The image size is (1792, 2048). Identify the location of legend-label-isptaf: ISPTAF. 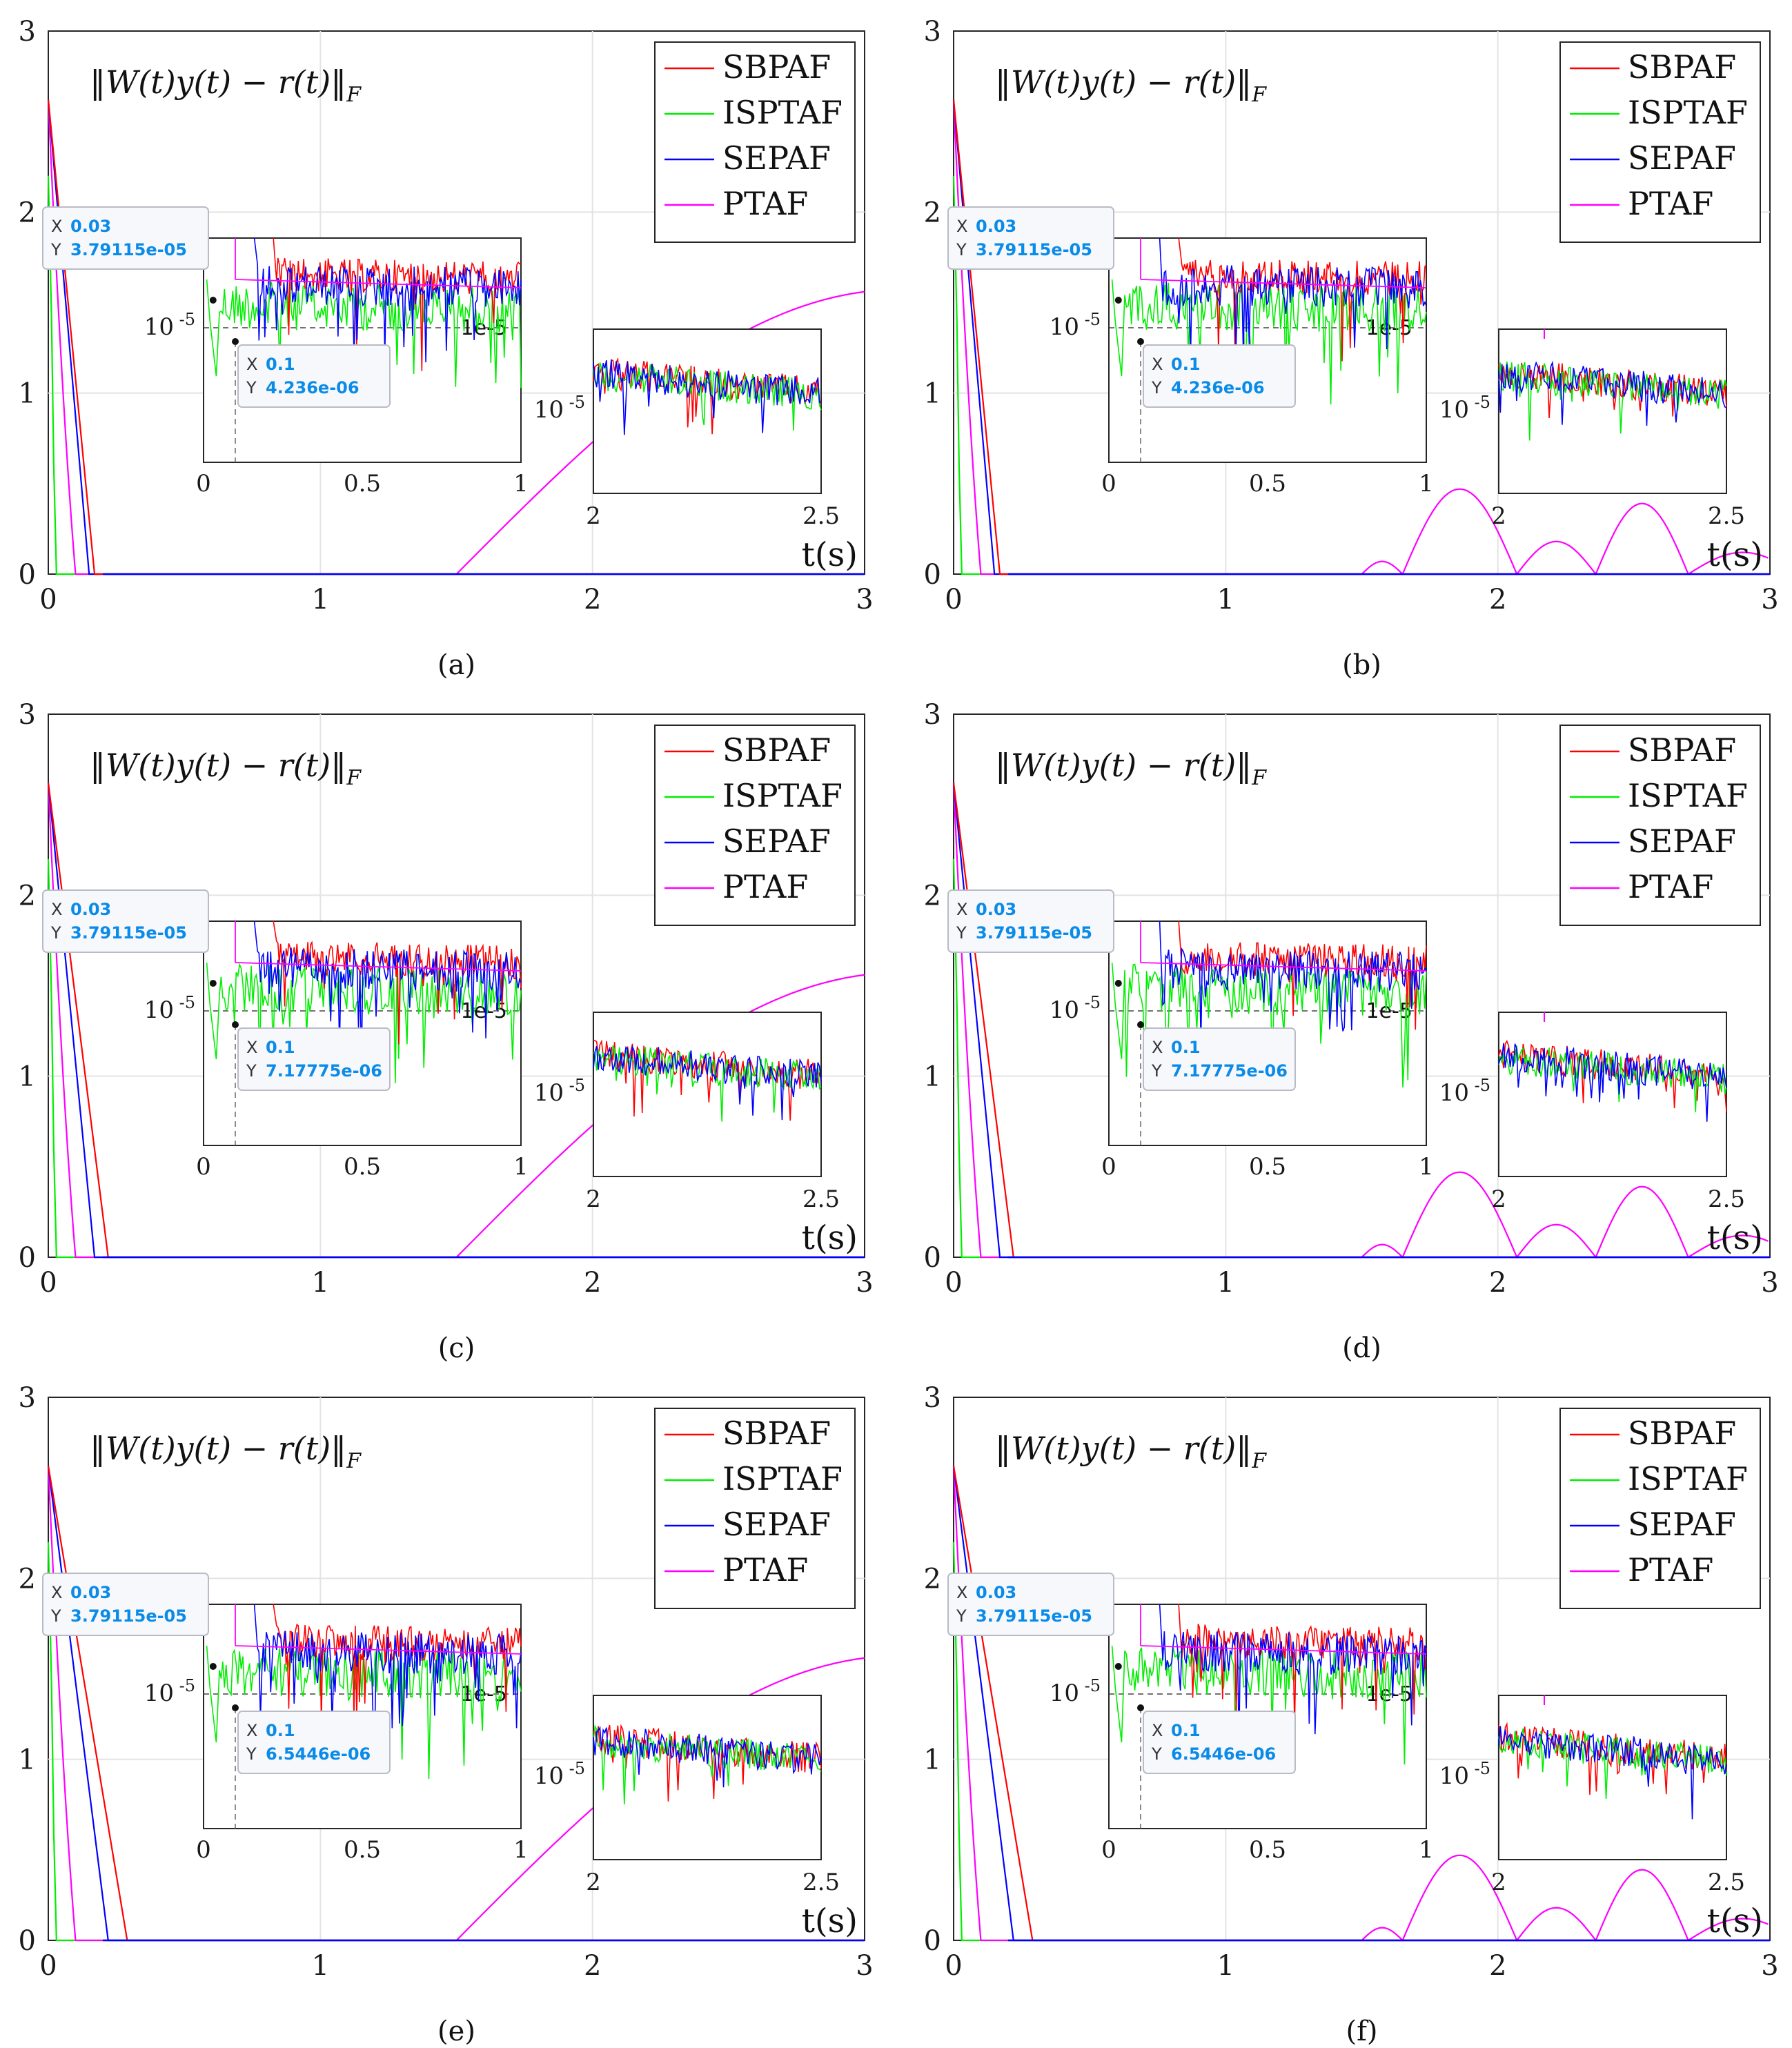
(782, 112).